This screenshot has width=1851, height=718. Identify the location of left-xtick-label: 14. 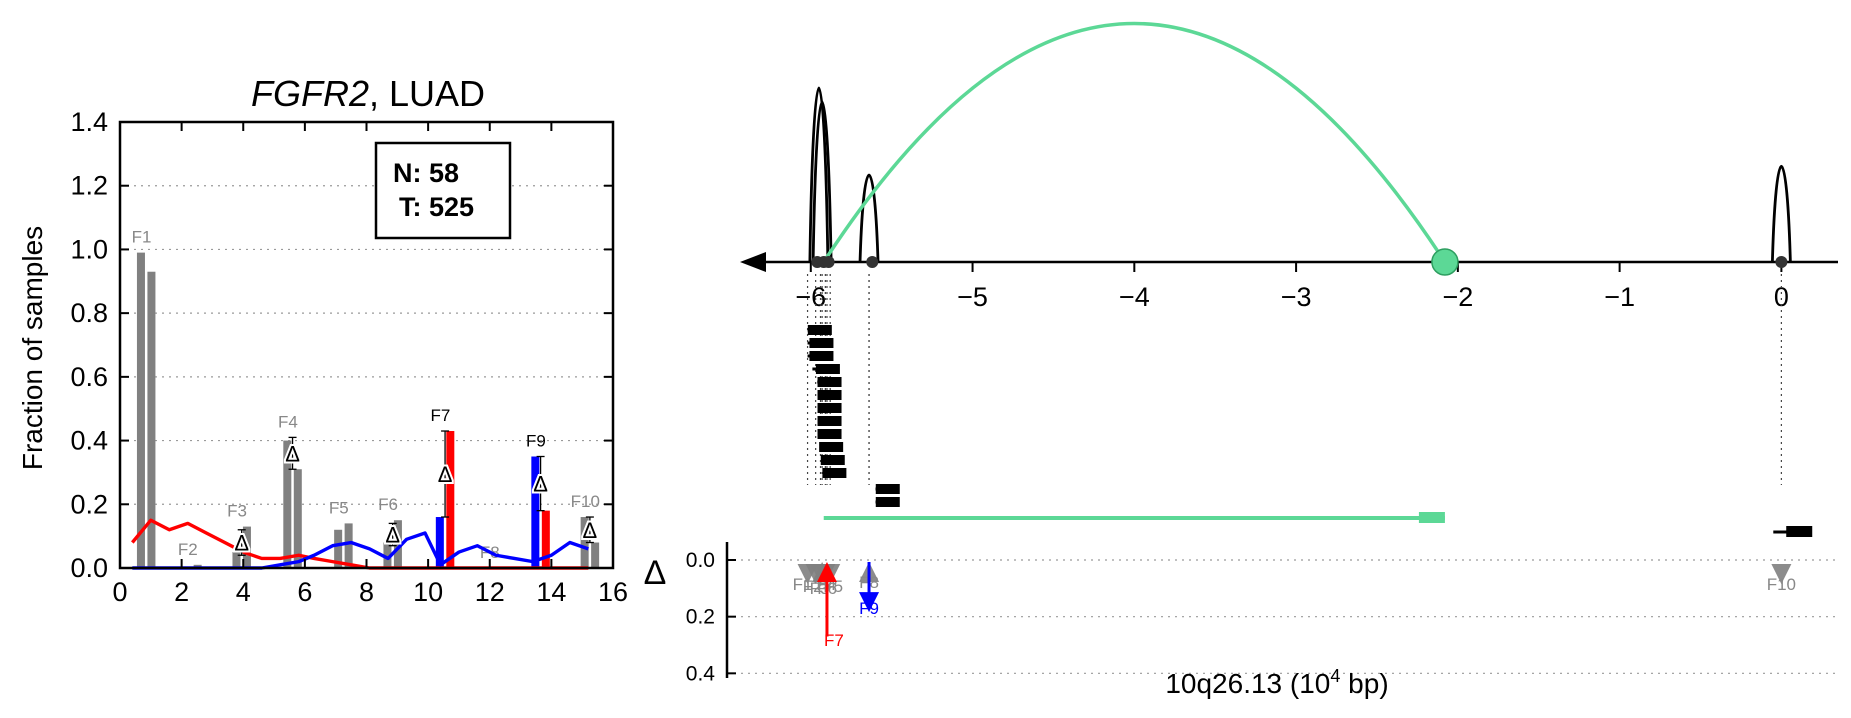
(551, 592).